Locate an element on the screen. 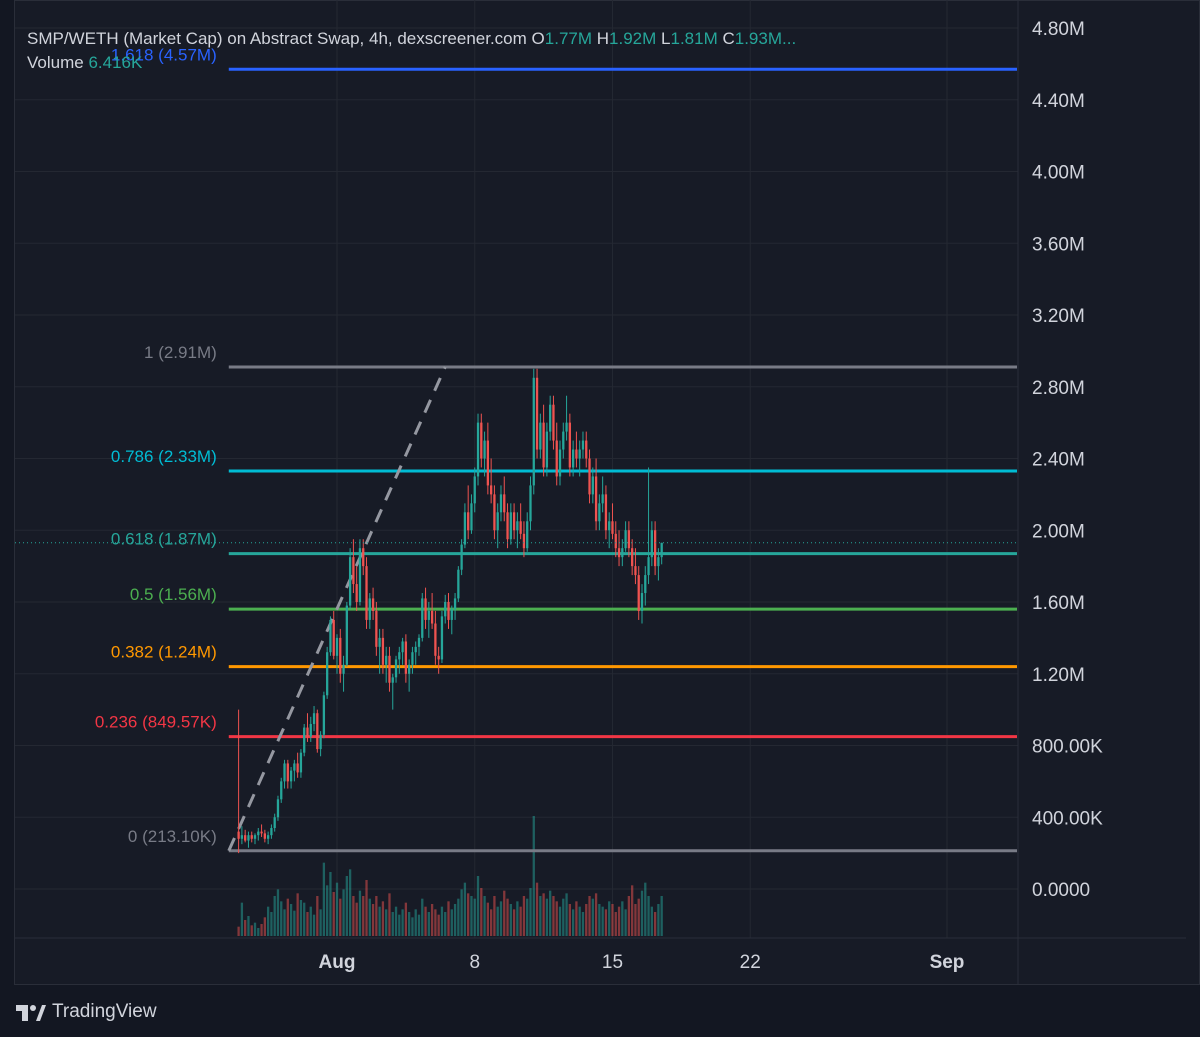  high-label: H is located at coordinates (603, 38).